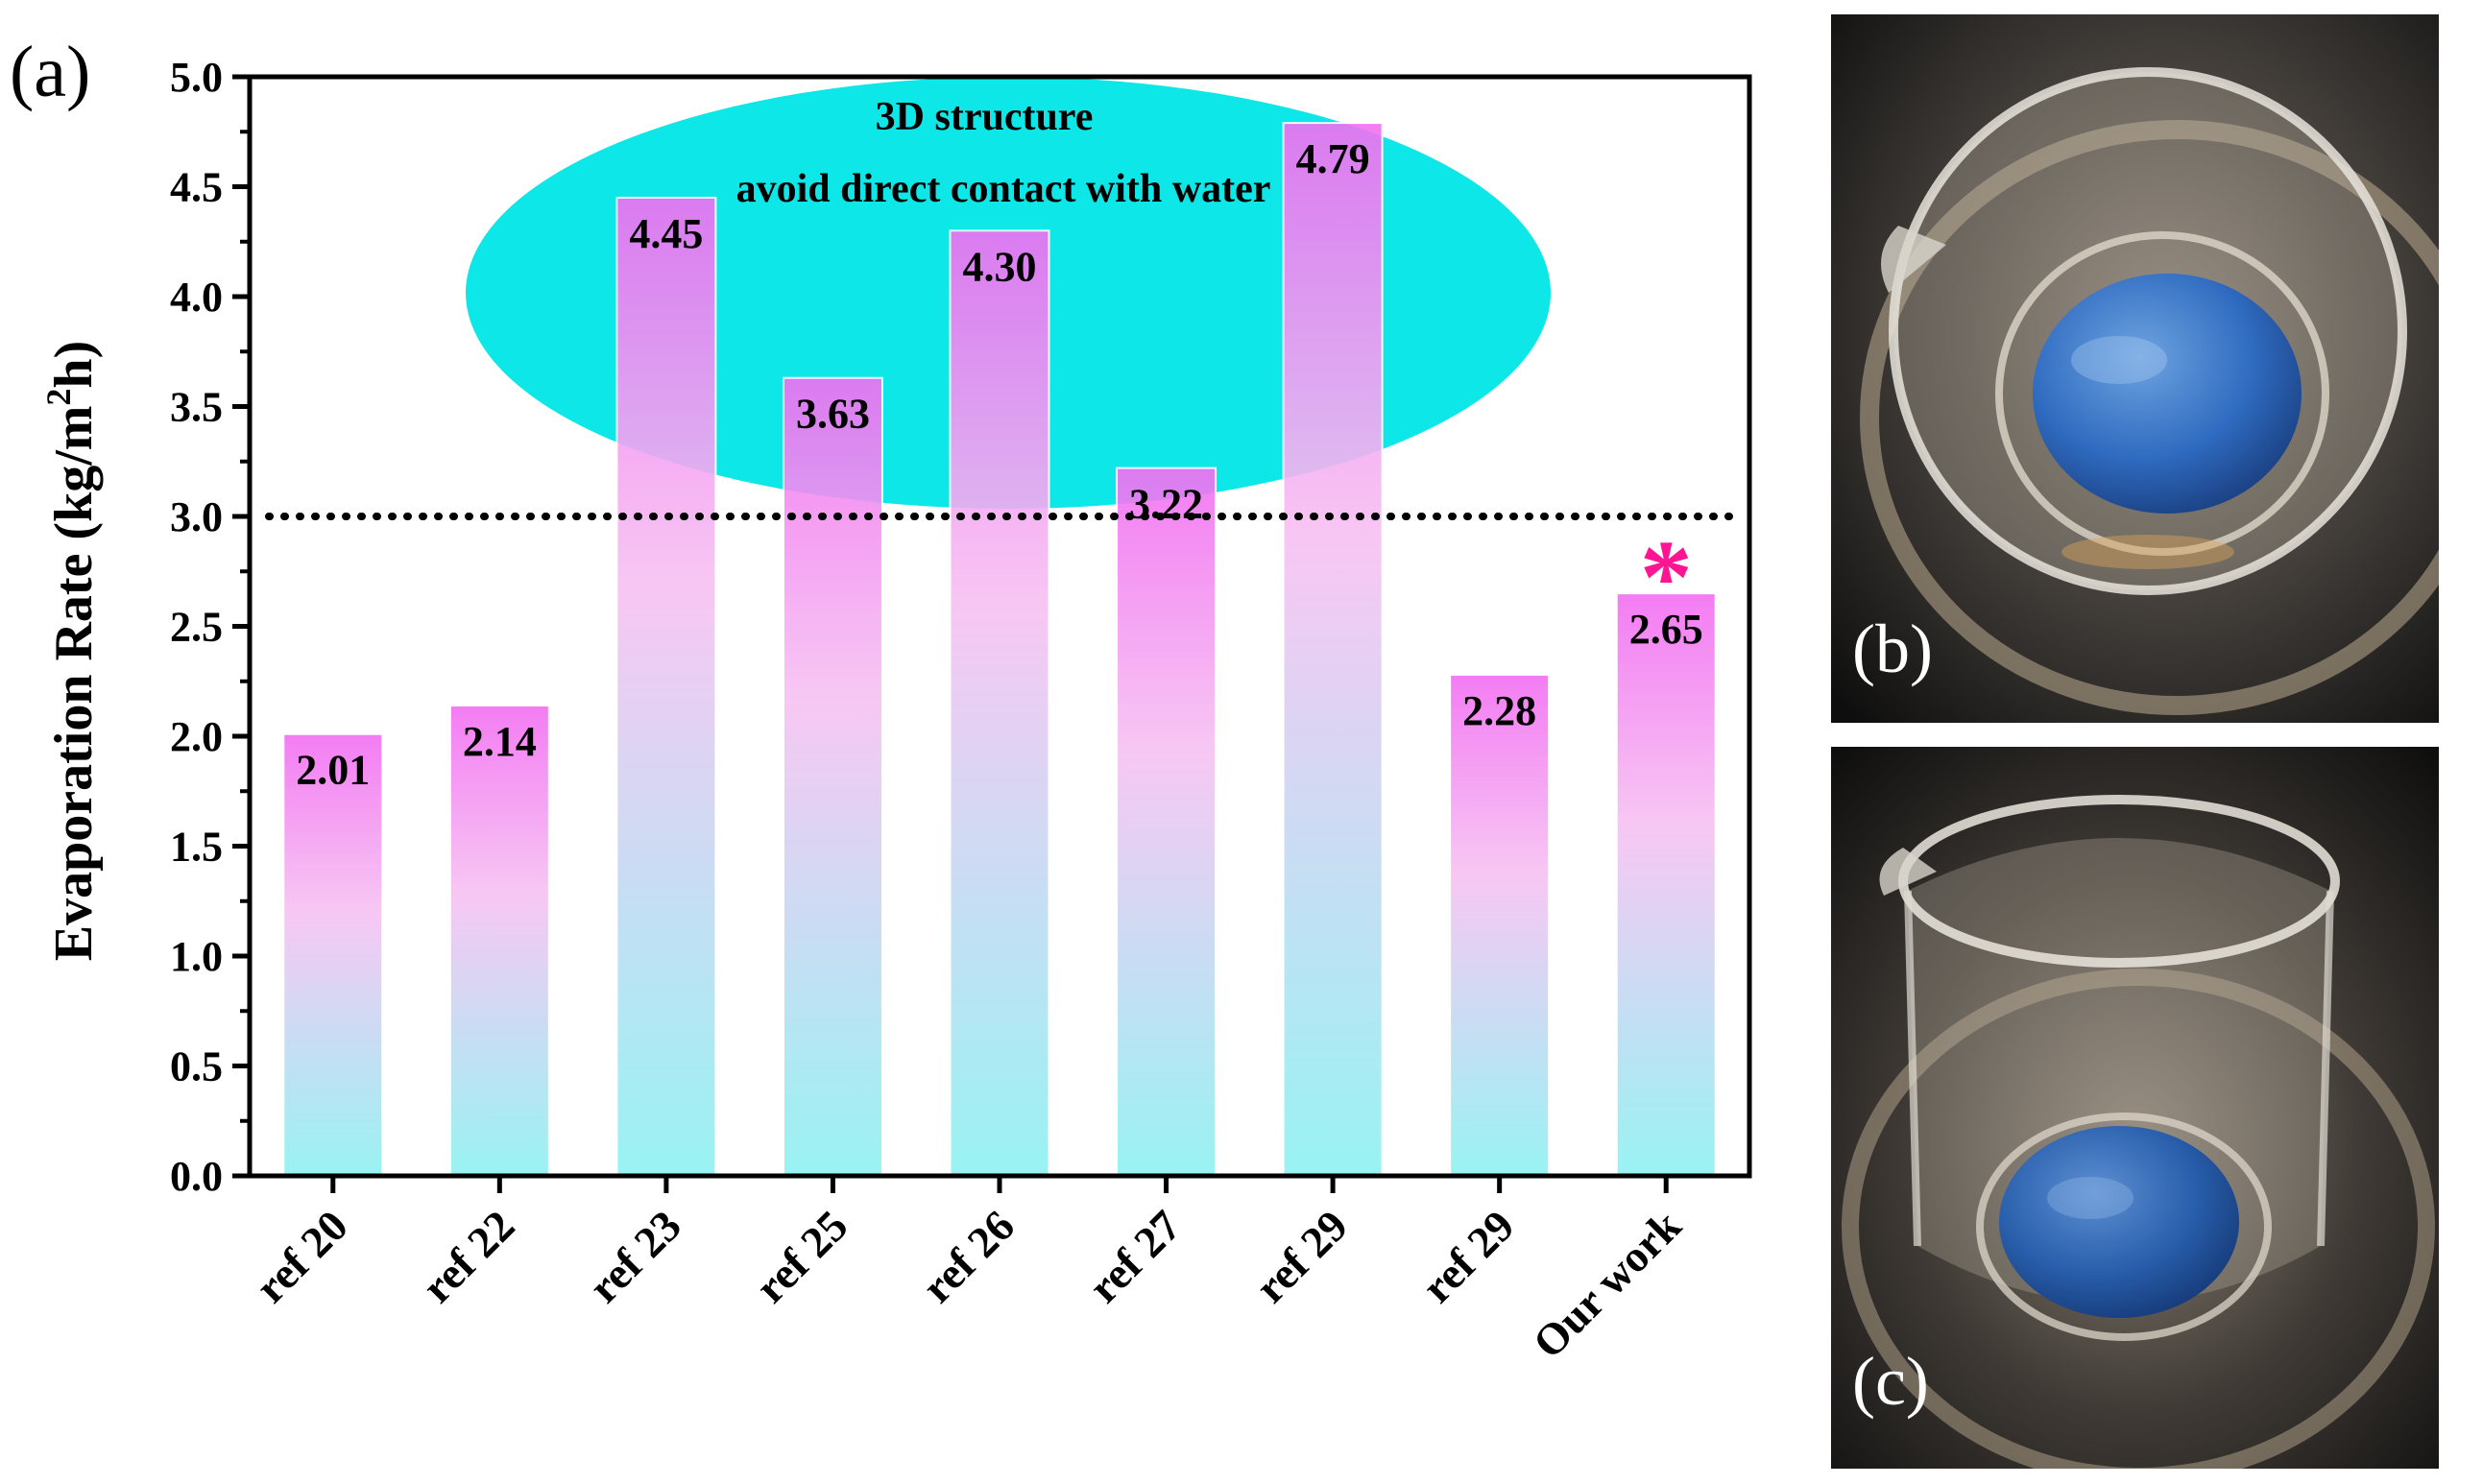 This screenshot has width=2483, height=1484. I want to click on annotation-line-2: avoid direct contact with water, so click(1003, 189).